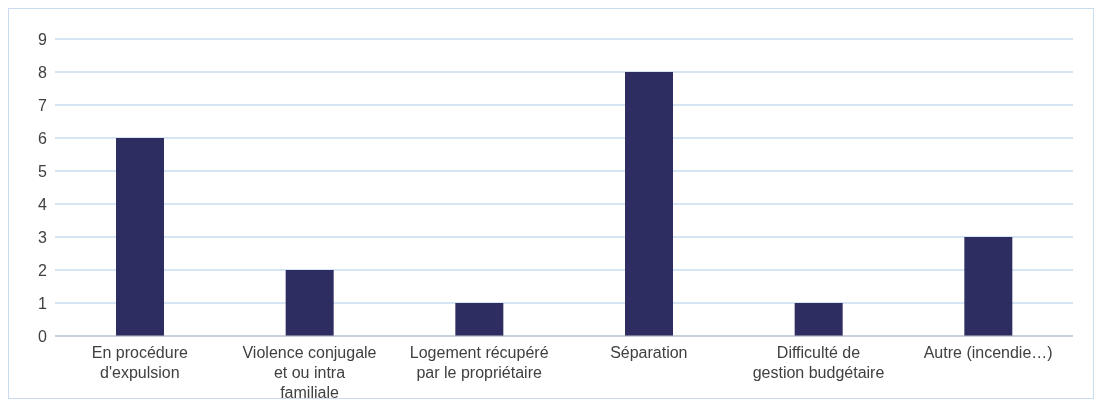 The width and height of the screenshot is (1102, 407). Describe the element at coordinates (988, 352) in the screenshot. I see `x-tick-label: Autre (incendie…)` at that location.